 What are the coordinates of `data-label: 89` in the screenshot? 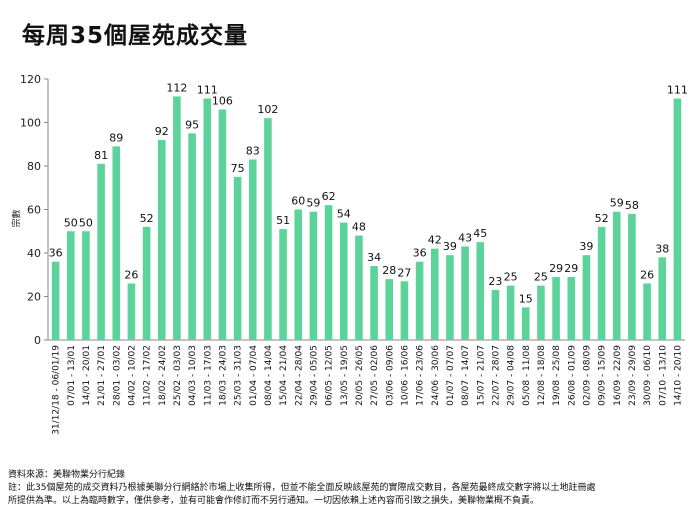 It's located at (116, 137).